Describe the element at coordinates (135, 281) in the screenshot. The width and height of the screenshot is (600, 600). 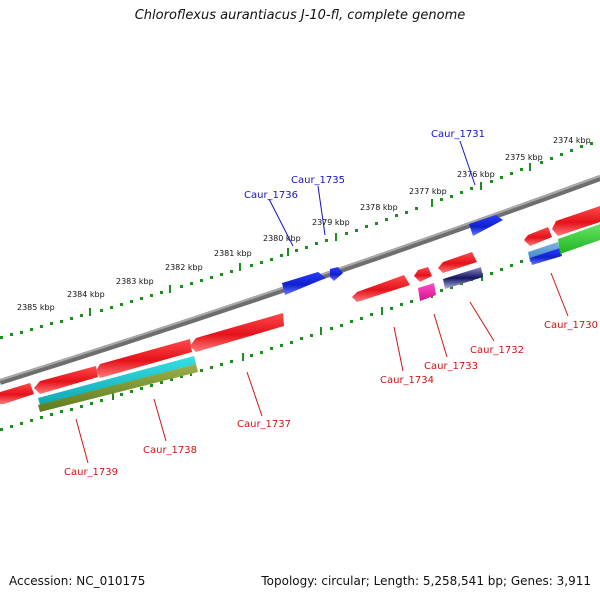
I see `kbp-label: 2383 kbp` at that location.